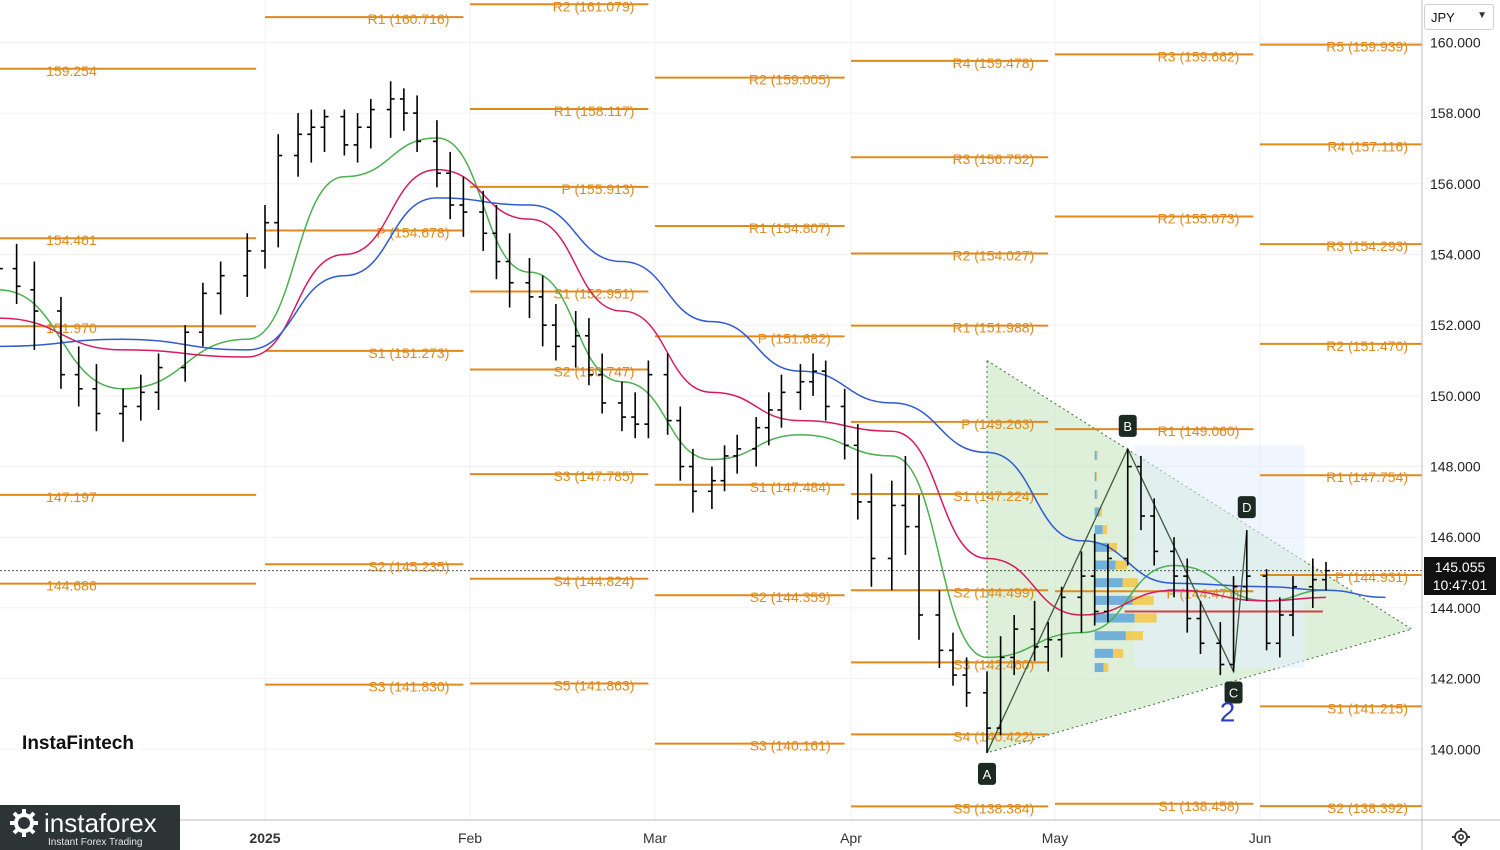 This screenshot has width=1500, height=850. What do you see at coordinates (993, 736) in the screenshot?
I see `pivot-level-label: S4 (140.422)` at bounding box center [993, 736].